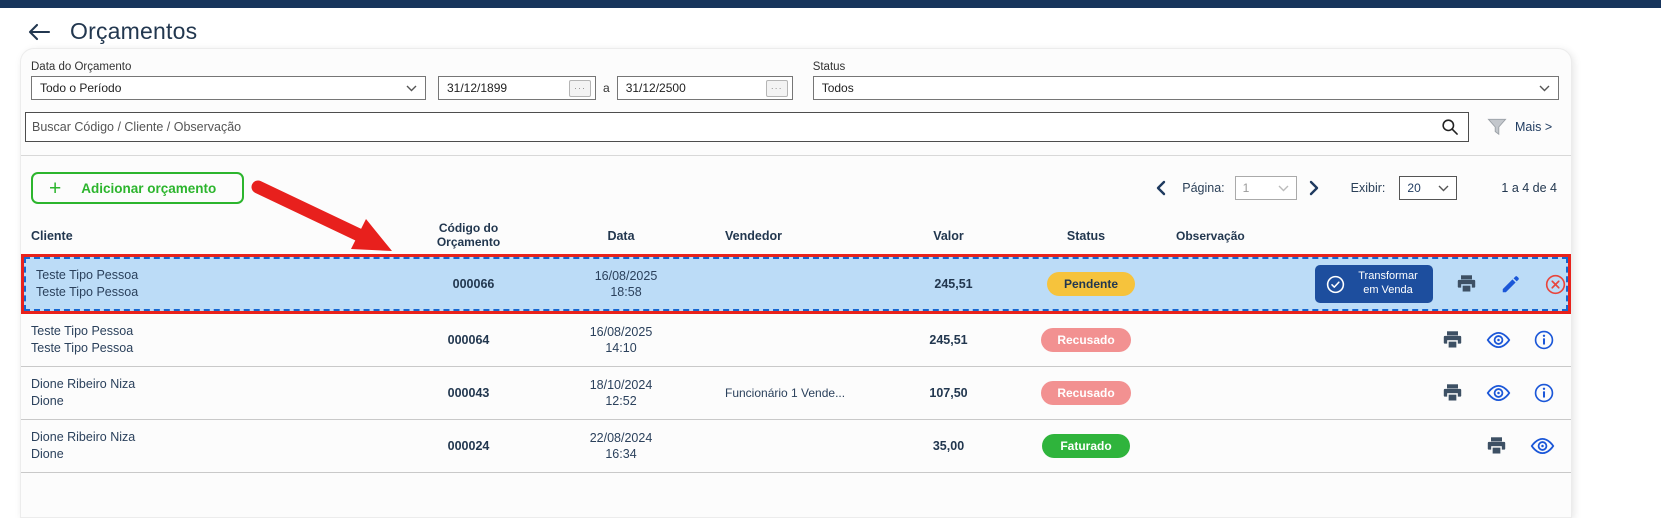  I want to click on cell-cliente: Teste Tipo Pessoa Teste Tipo Pessoa, so click(87, 283).